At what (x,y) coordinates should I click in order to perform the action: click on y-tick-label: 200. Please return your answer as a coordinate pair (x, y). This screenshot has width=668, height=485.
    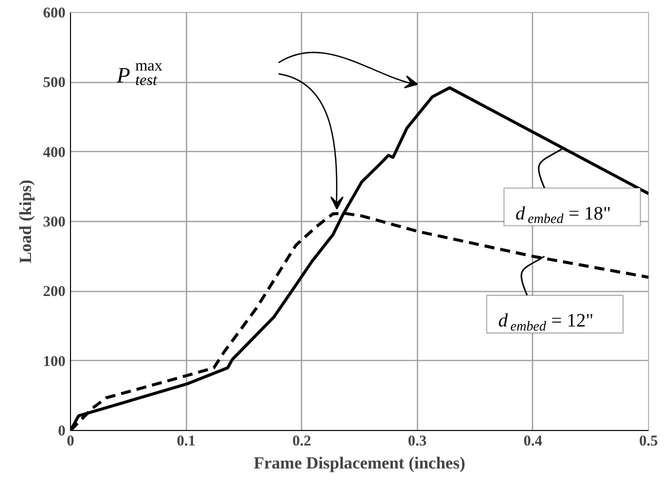
    Looking at the image, I should click on (54, 292).